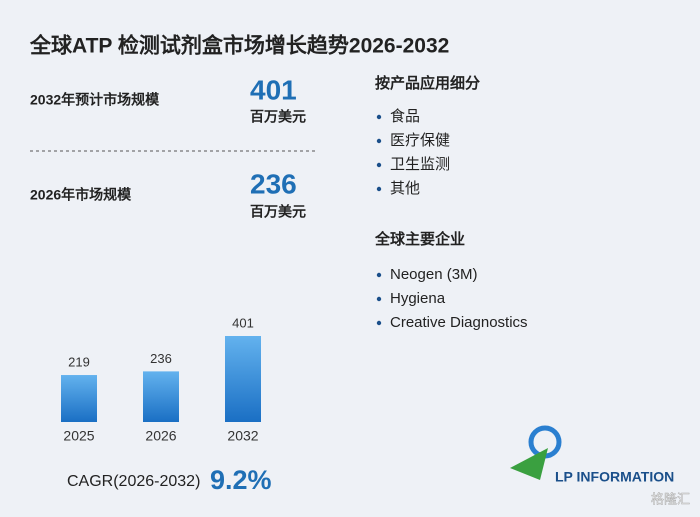 This screenshot has height=517, width=700. Describe the element at coordinates (405, 116) in the screenshot. I see `list-item: 食品` at that location.